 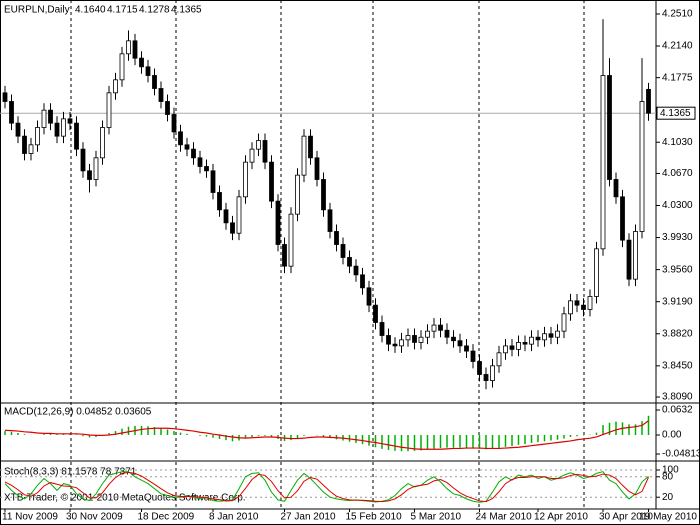 I want to click on stoch-title: Stoch(8,3,3) 81.1578 78.7371, so click(x=70, y=472).